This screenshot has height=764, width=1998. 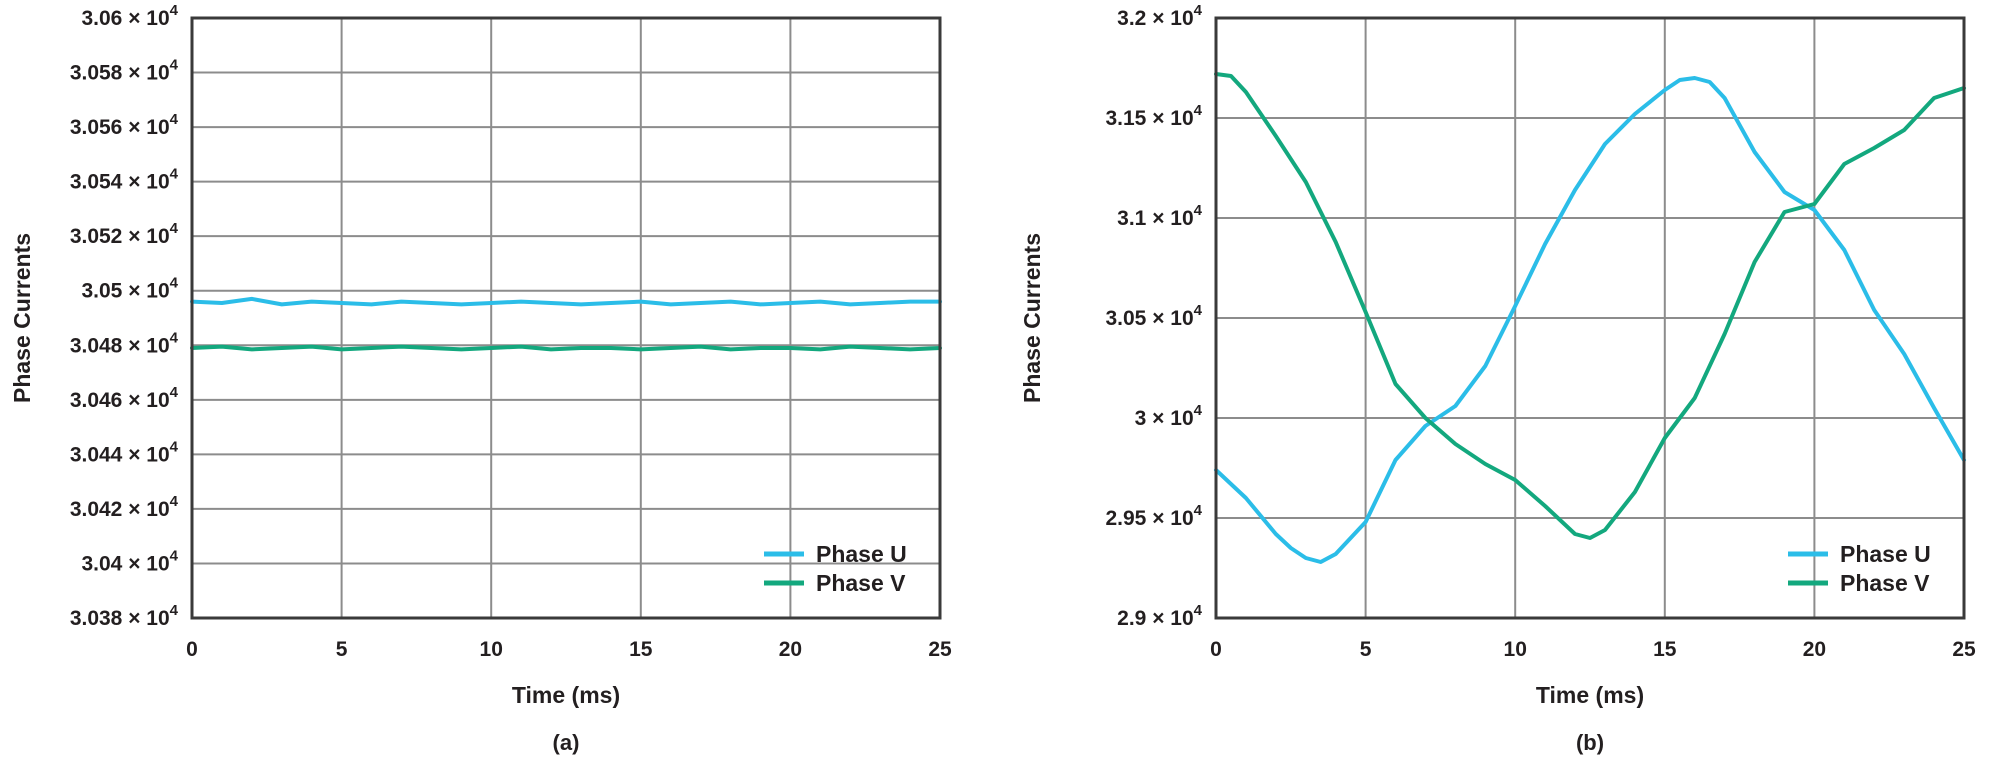 I want to click on chart-caption: (a), so click(x=566, y=742).